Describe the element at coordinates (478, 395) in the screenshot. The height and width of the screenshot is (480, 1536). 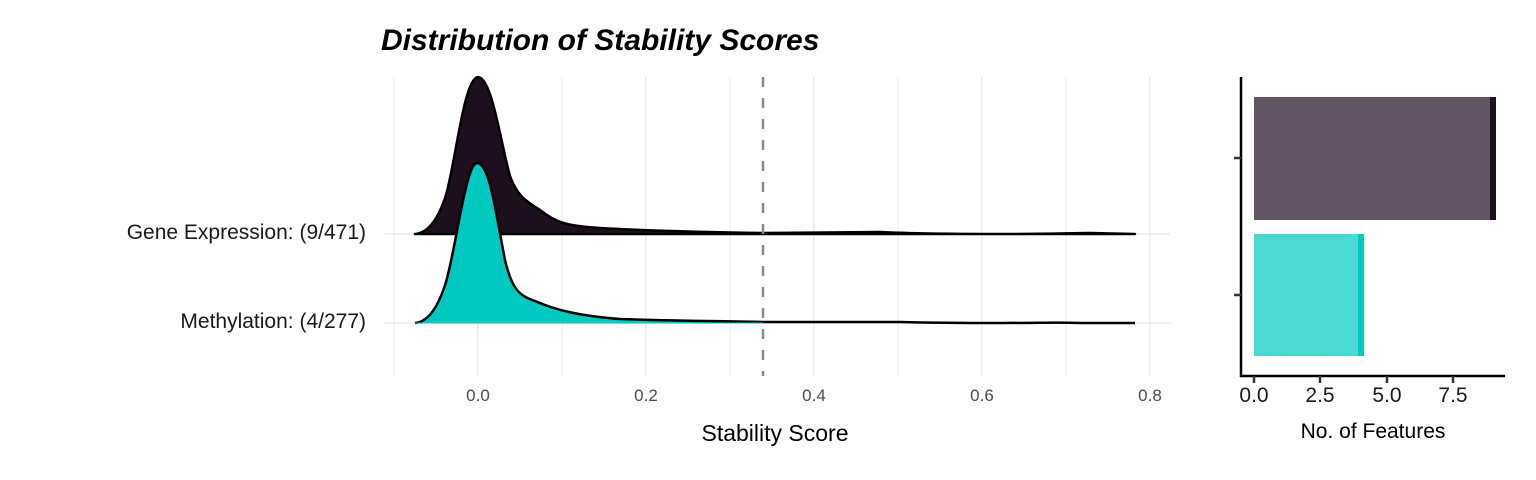
I see `x-tick-label: 0.0` at that location.